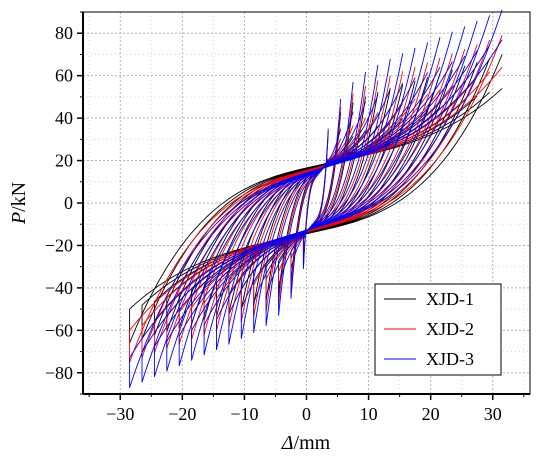 This screenshot has height=463, width=550. What do you see at coordinates (182, 414) in the screenshot?
I see `x-tick-label: −20` at bounding box center [182, 414].